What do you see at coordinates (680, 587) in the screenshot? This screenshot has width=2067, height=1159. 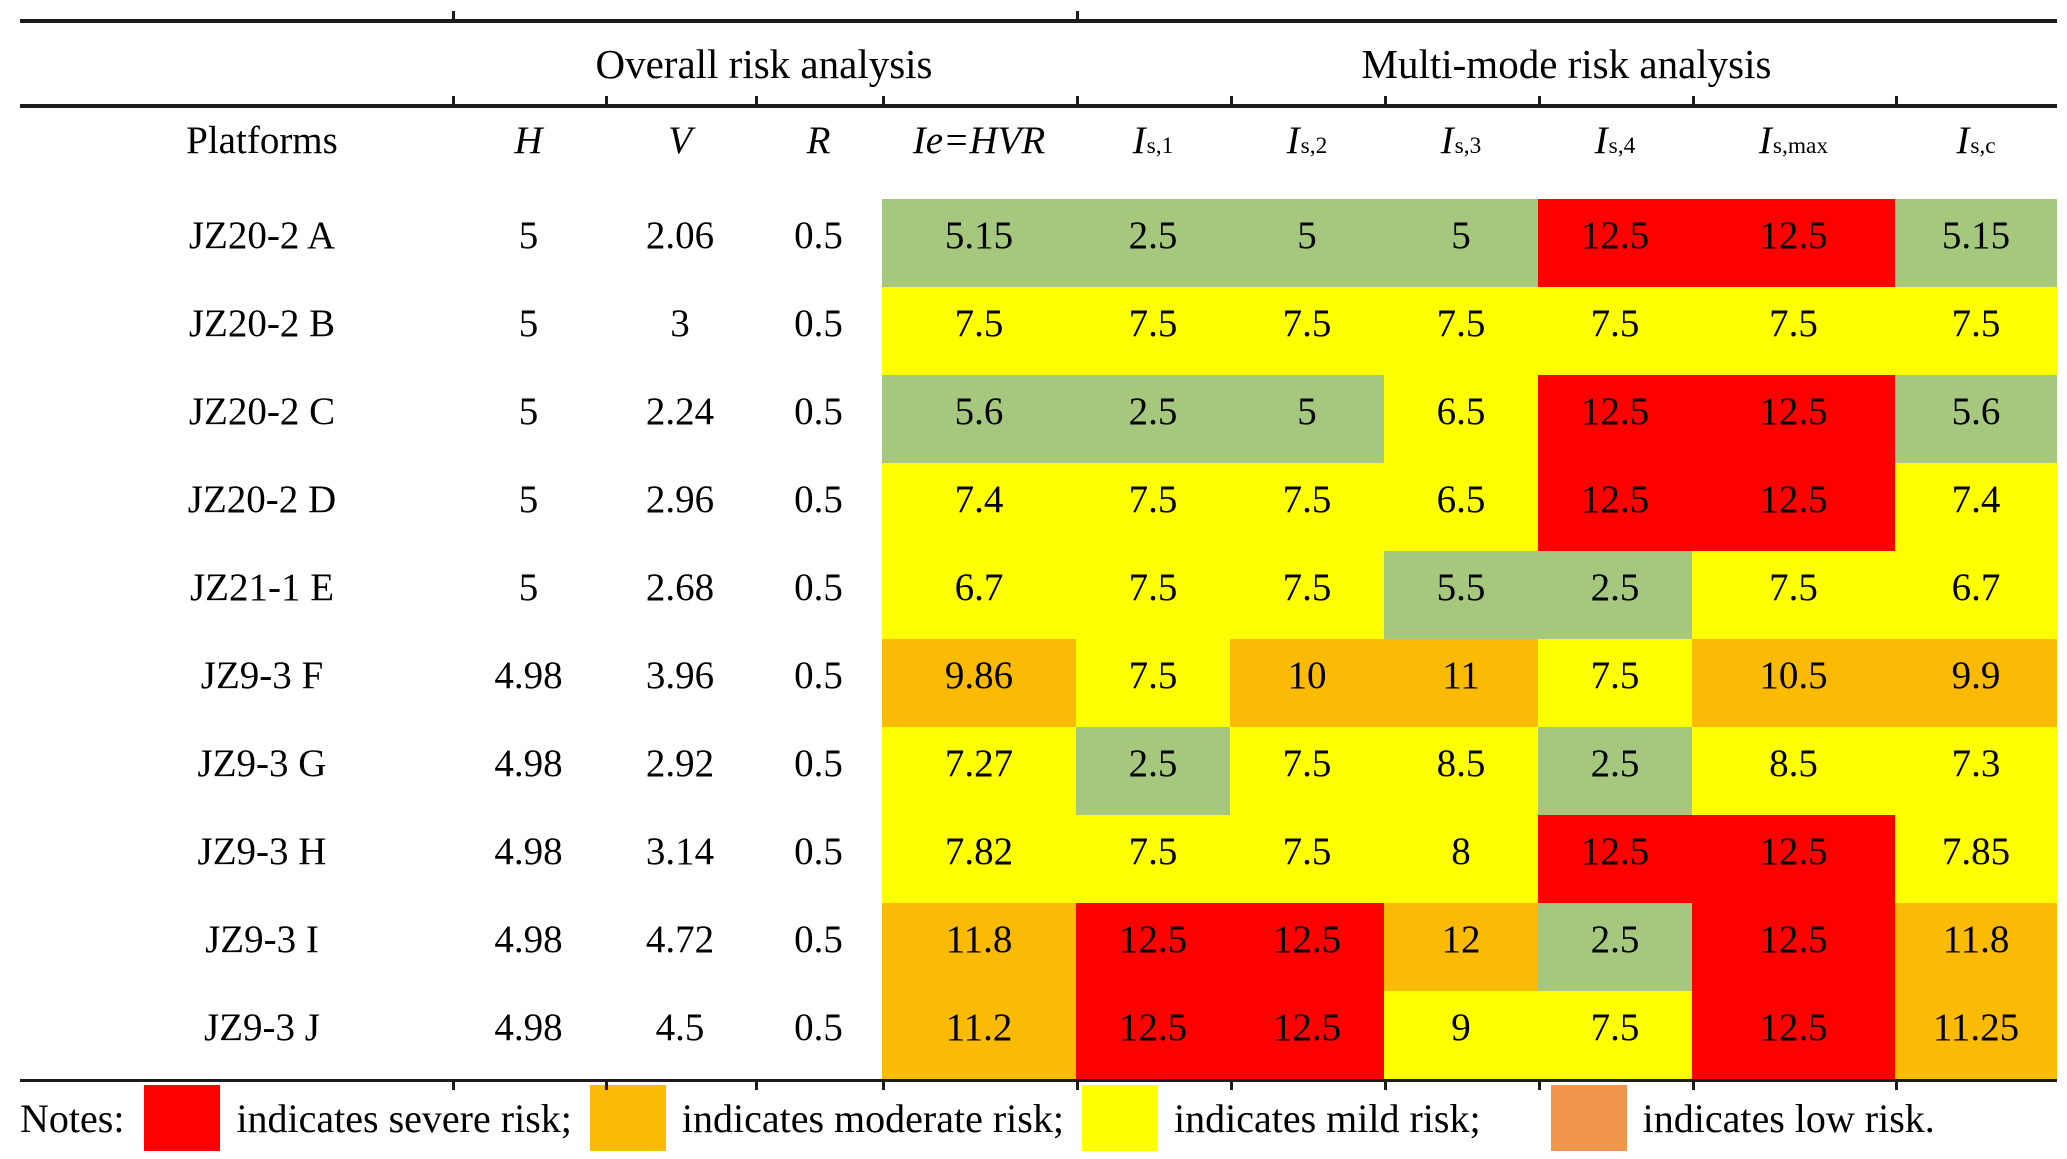 I see `value-cell: 2.68` at bounding box center [680, 587].